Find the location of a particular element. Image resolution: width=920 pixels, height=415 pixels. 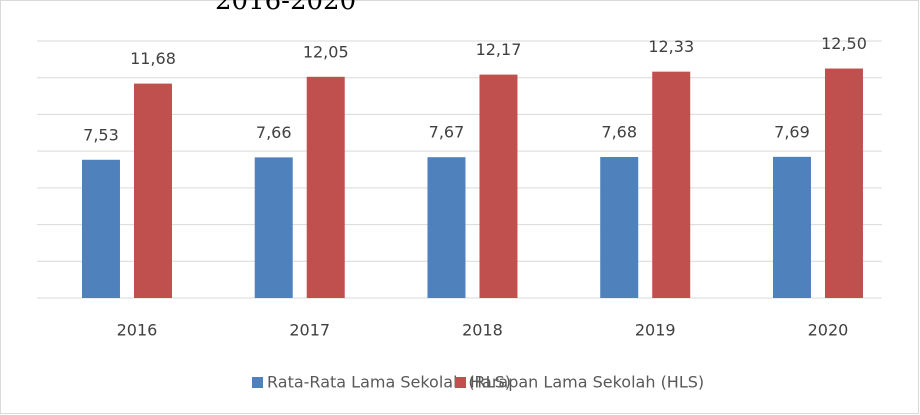

data-label: 12,50 is located at coordinates (844, 43).